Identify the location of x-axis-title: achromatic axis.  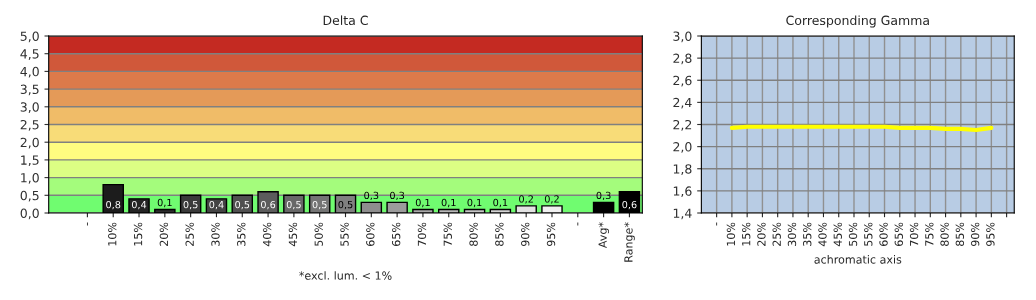
(858, 259).